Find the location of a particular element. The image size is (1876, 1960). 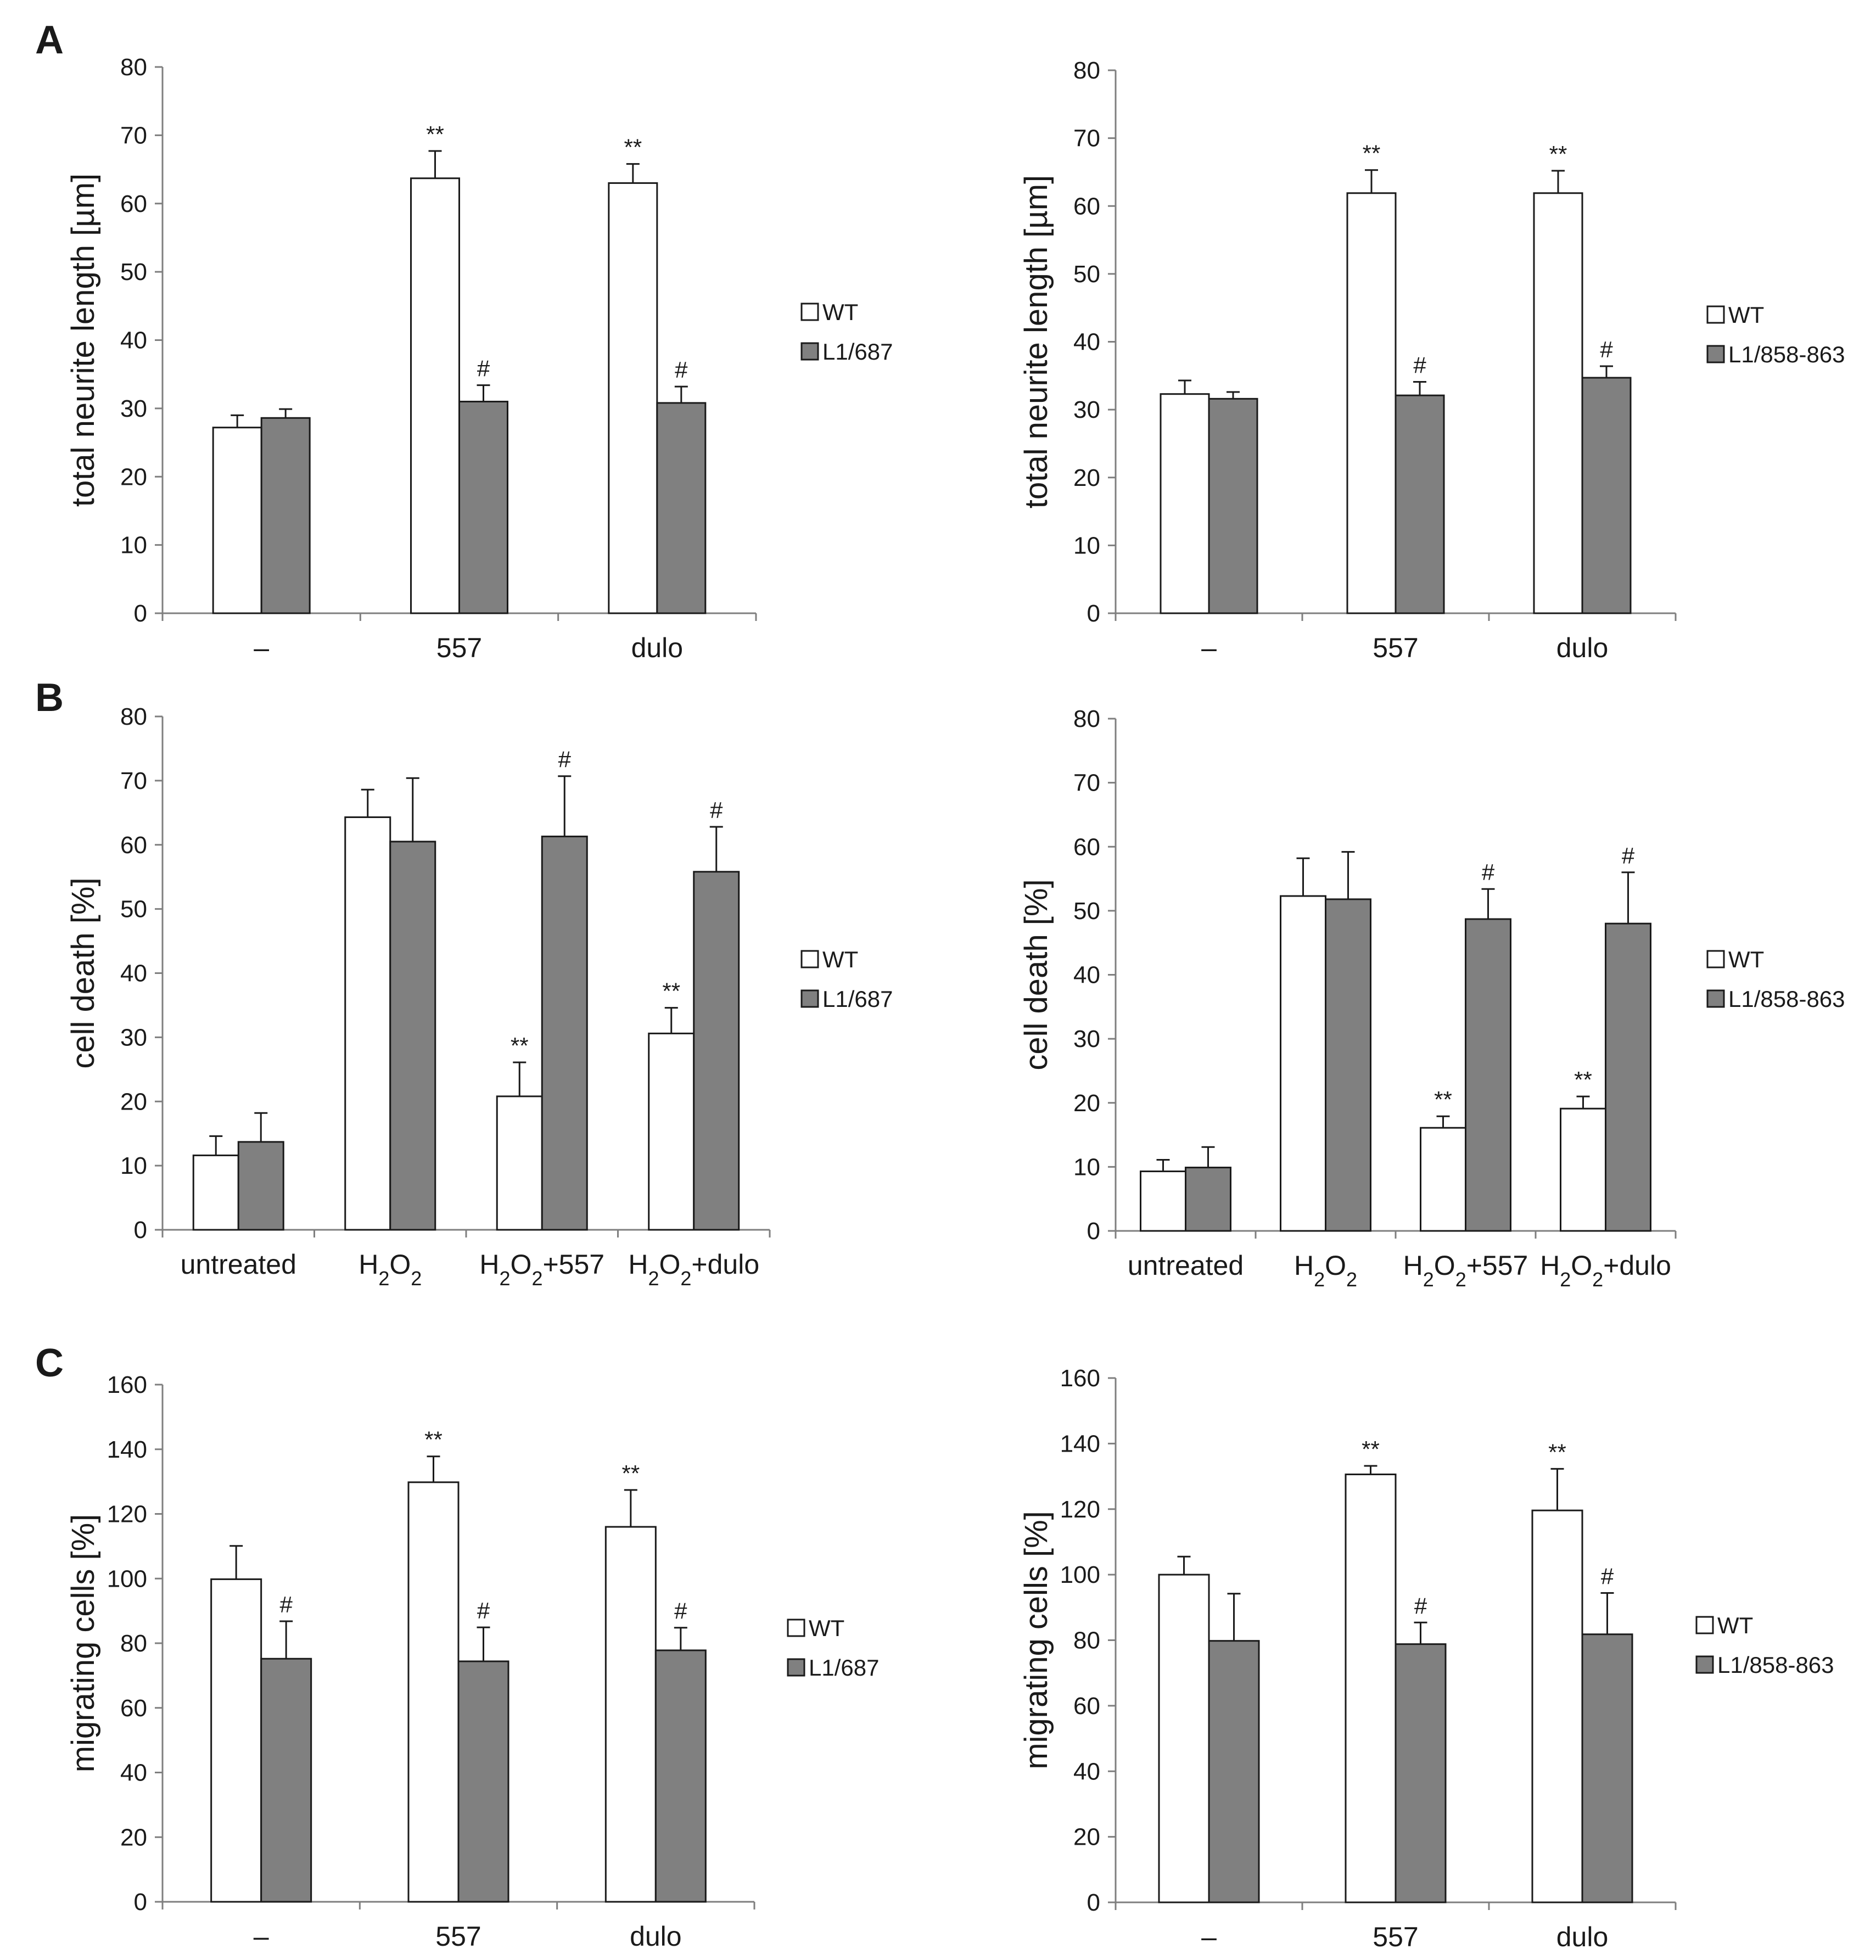

x-category-label: untreated is located at coordinates (1186, 1265).